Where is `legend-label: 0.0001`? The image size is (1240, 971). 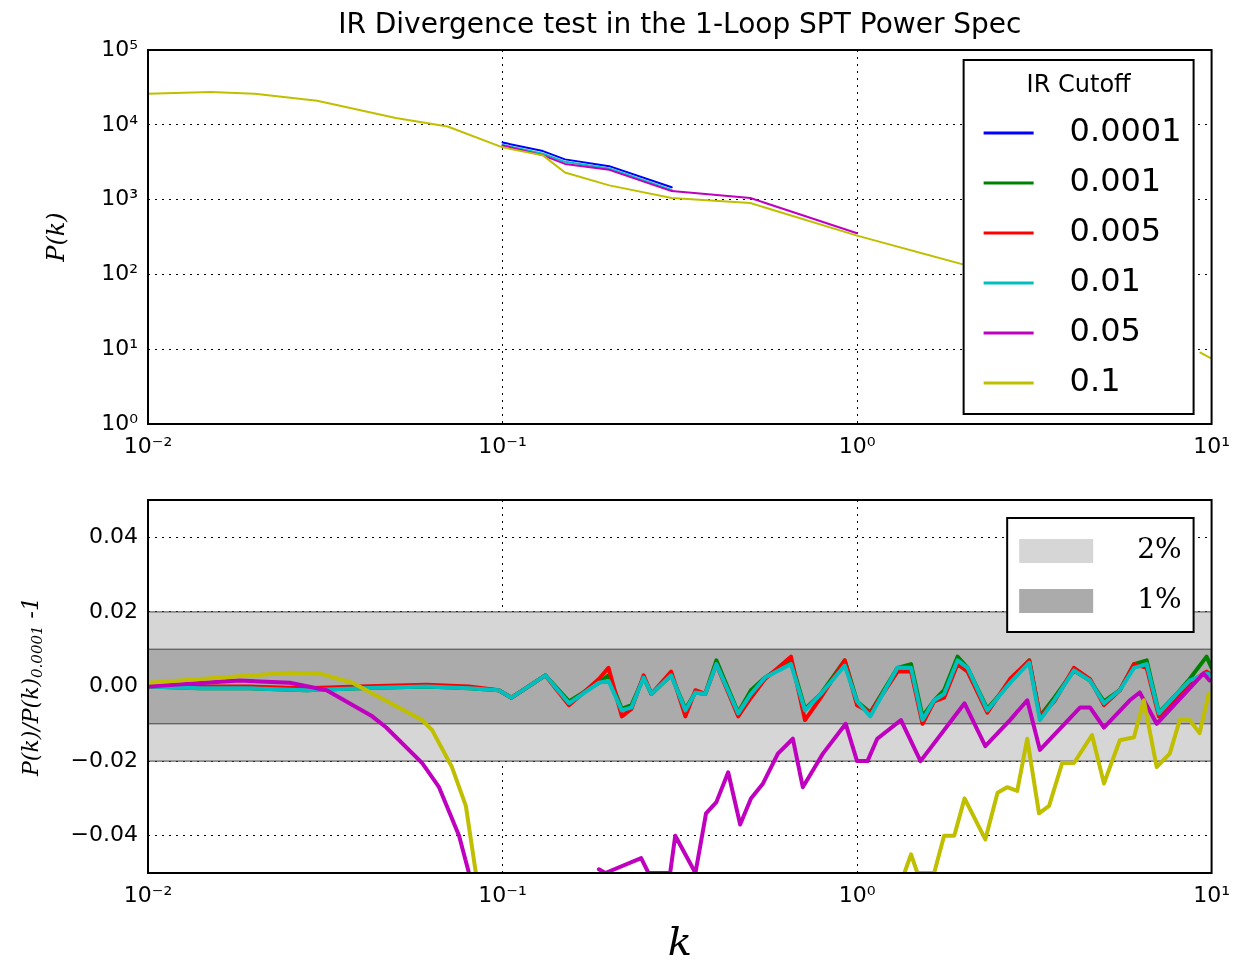
legend-label: 0.0001 is located at coordinates (1125, 130).